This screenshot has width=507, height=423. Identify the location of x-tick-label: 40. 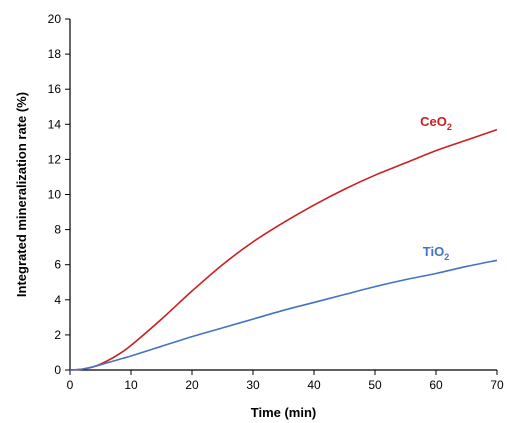
(314, 385).